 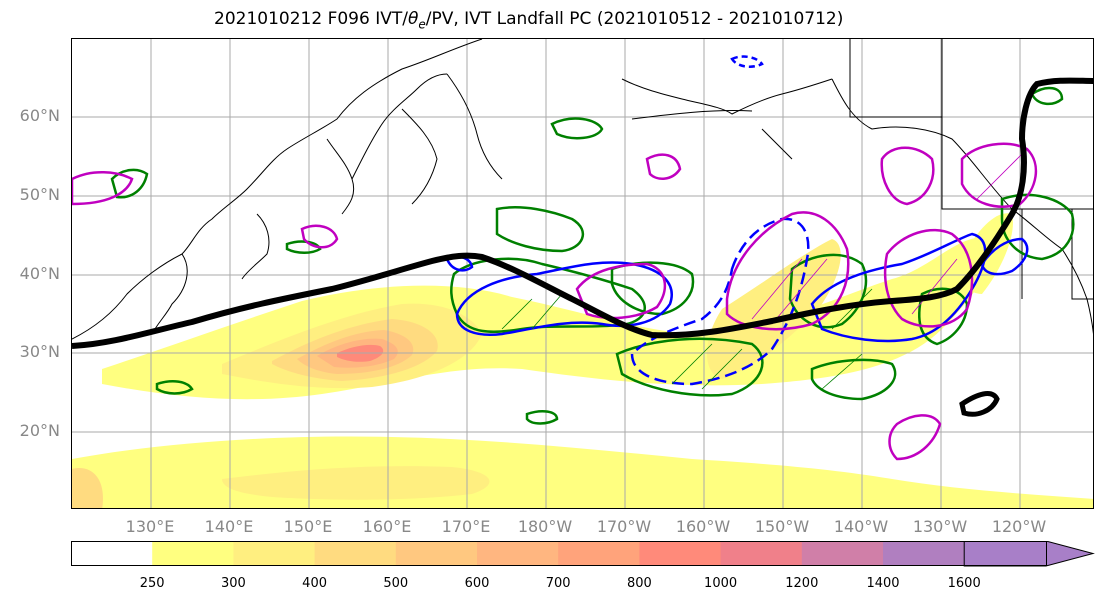 I want to click on lon-label-150e: 150°E, so click(x=308, y=526).